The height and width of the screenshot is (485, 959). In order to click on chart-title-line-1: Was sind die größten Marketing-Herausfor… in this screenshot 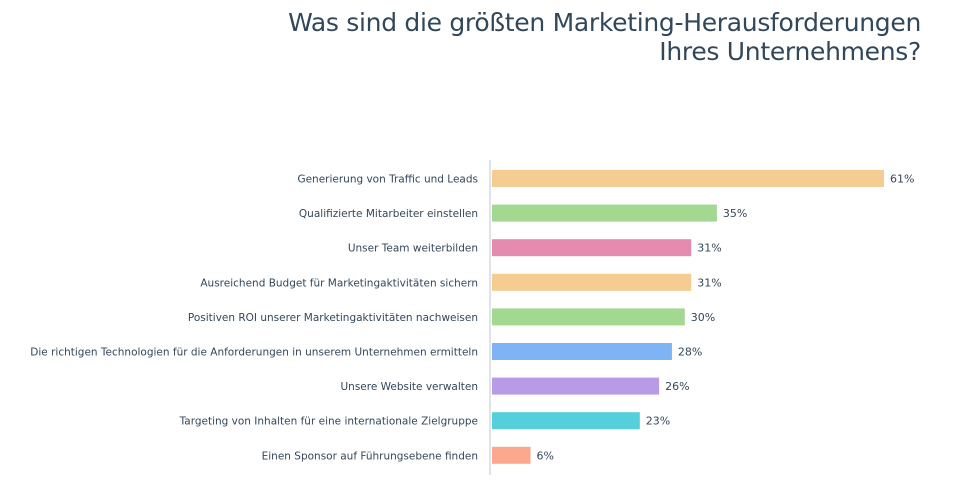, I will do `click(604, 22)`.